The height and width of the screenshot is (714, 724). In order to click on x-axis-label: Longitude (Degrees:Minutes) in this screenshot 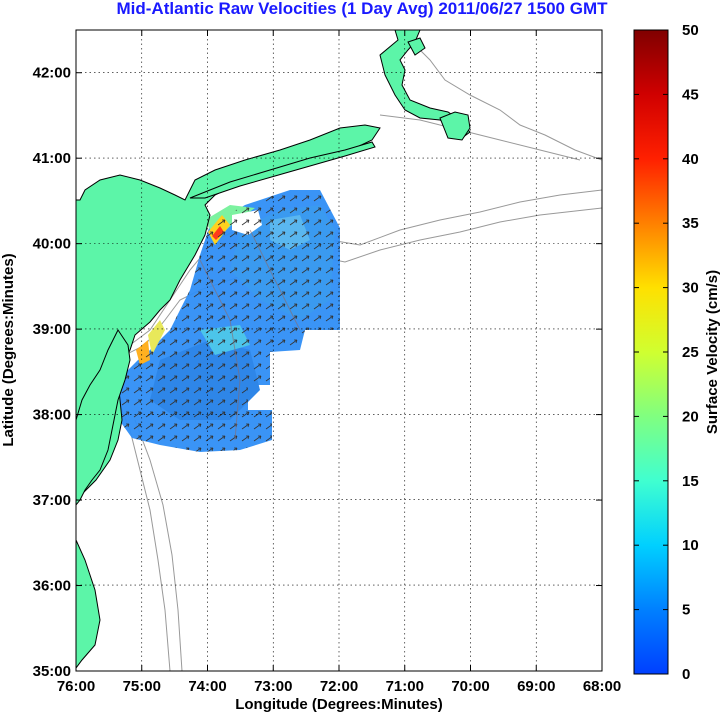, I will do `click(339, 704)`.